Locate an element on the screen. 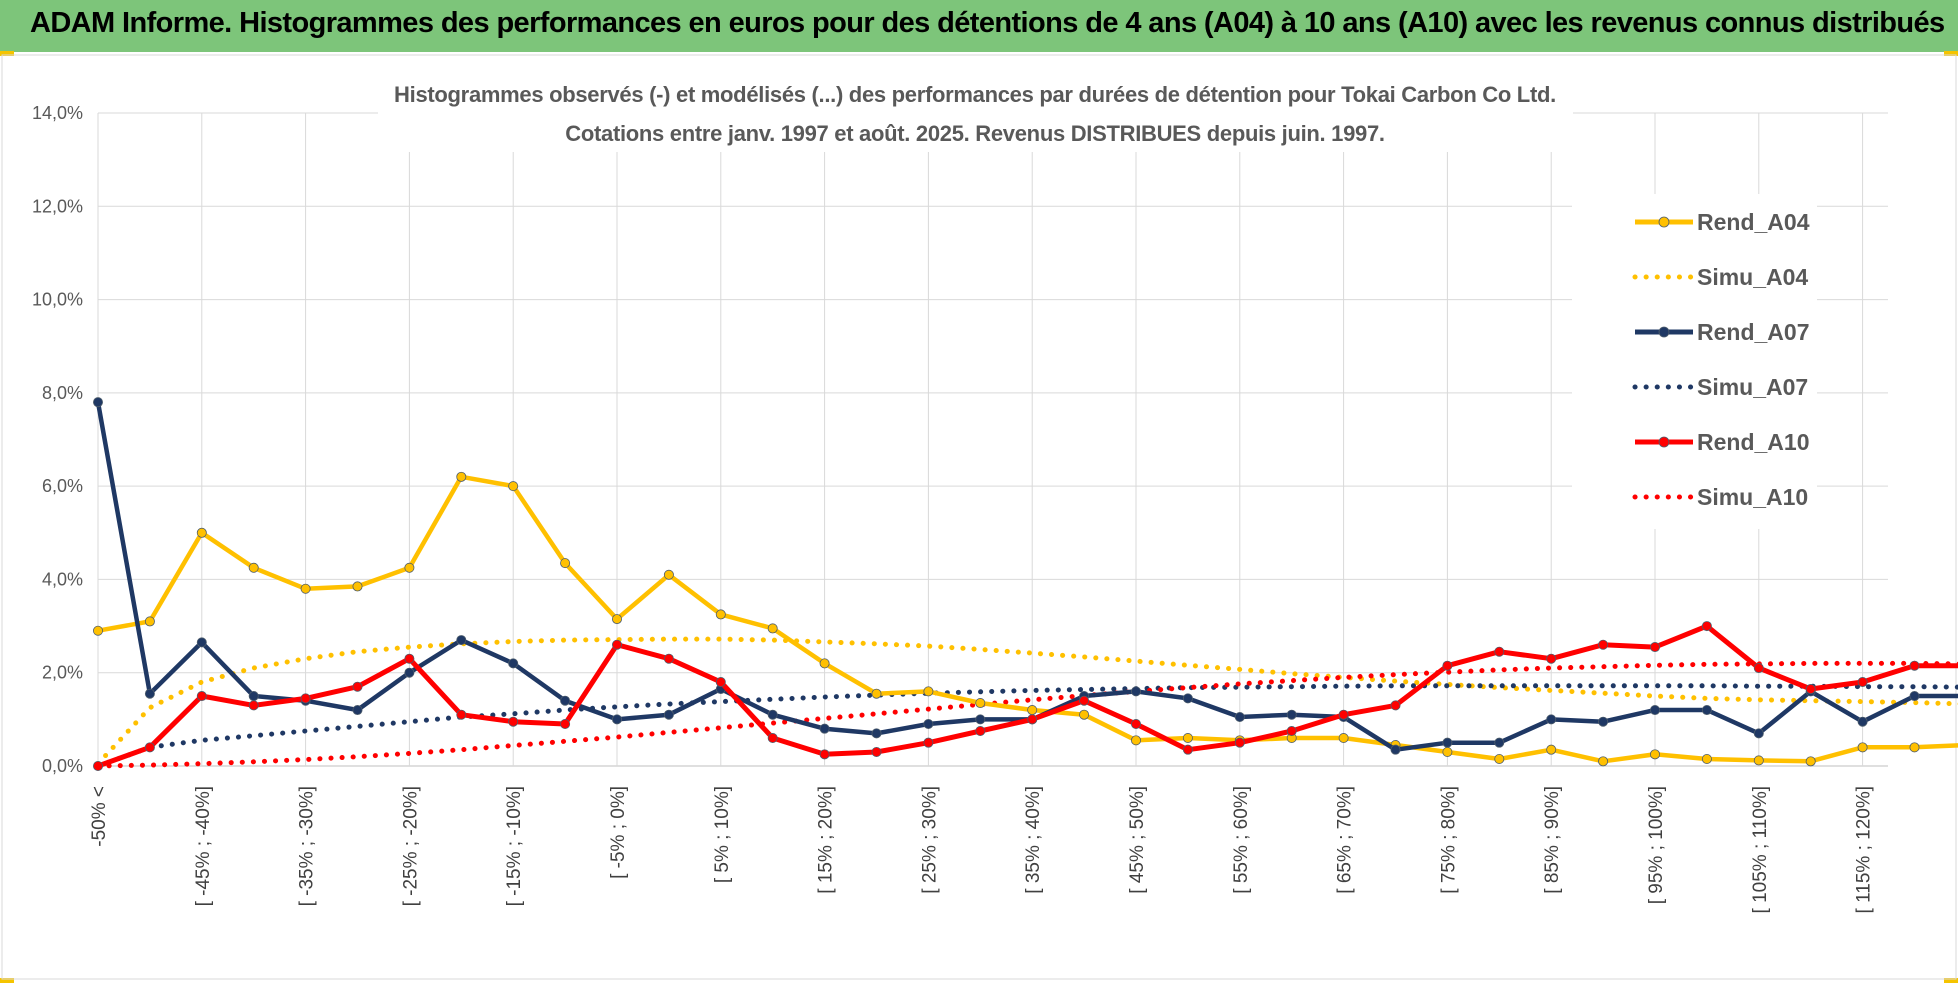 The height and width of the screenshot is (983, 1958). x-tick-label: [ 55% ; 60%] is located at coordinates (1241, 840).